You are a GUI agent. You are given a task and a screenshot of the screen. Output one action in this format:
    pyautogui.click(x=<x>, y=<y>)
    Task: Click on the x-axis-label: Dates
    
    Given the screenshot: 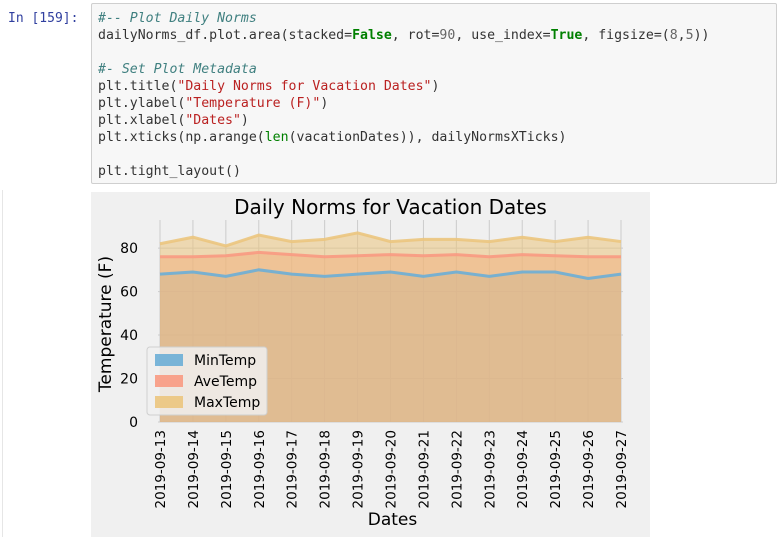 What is the action you would take?
    pyautogui.click(x=393, y=520)
    